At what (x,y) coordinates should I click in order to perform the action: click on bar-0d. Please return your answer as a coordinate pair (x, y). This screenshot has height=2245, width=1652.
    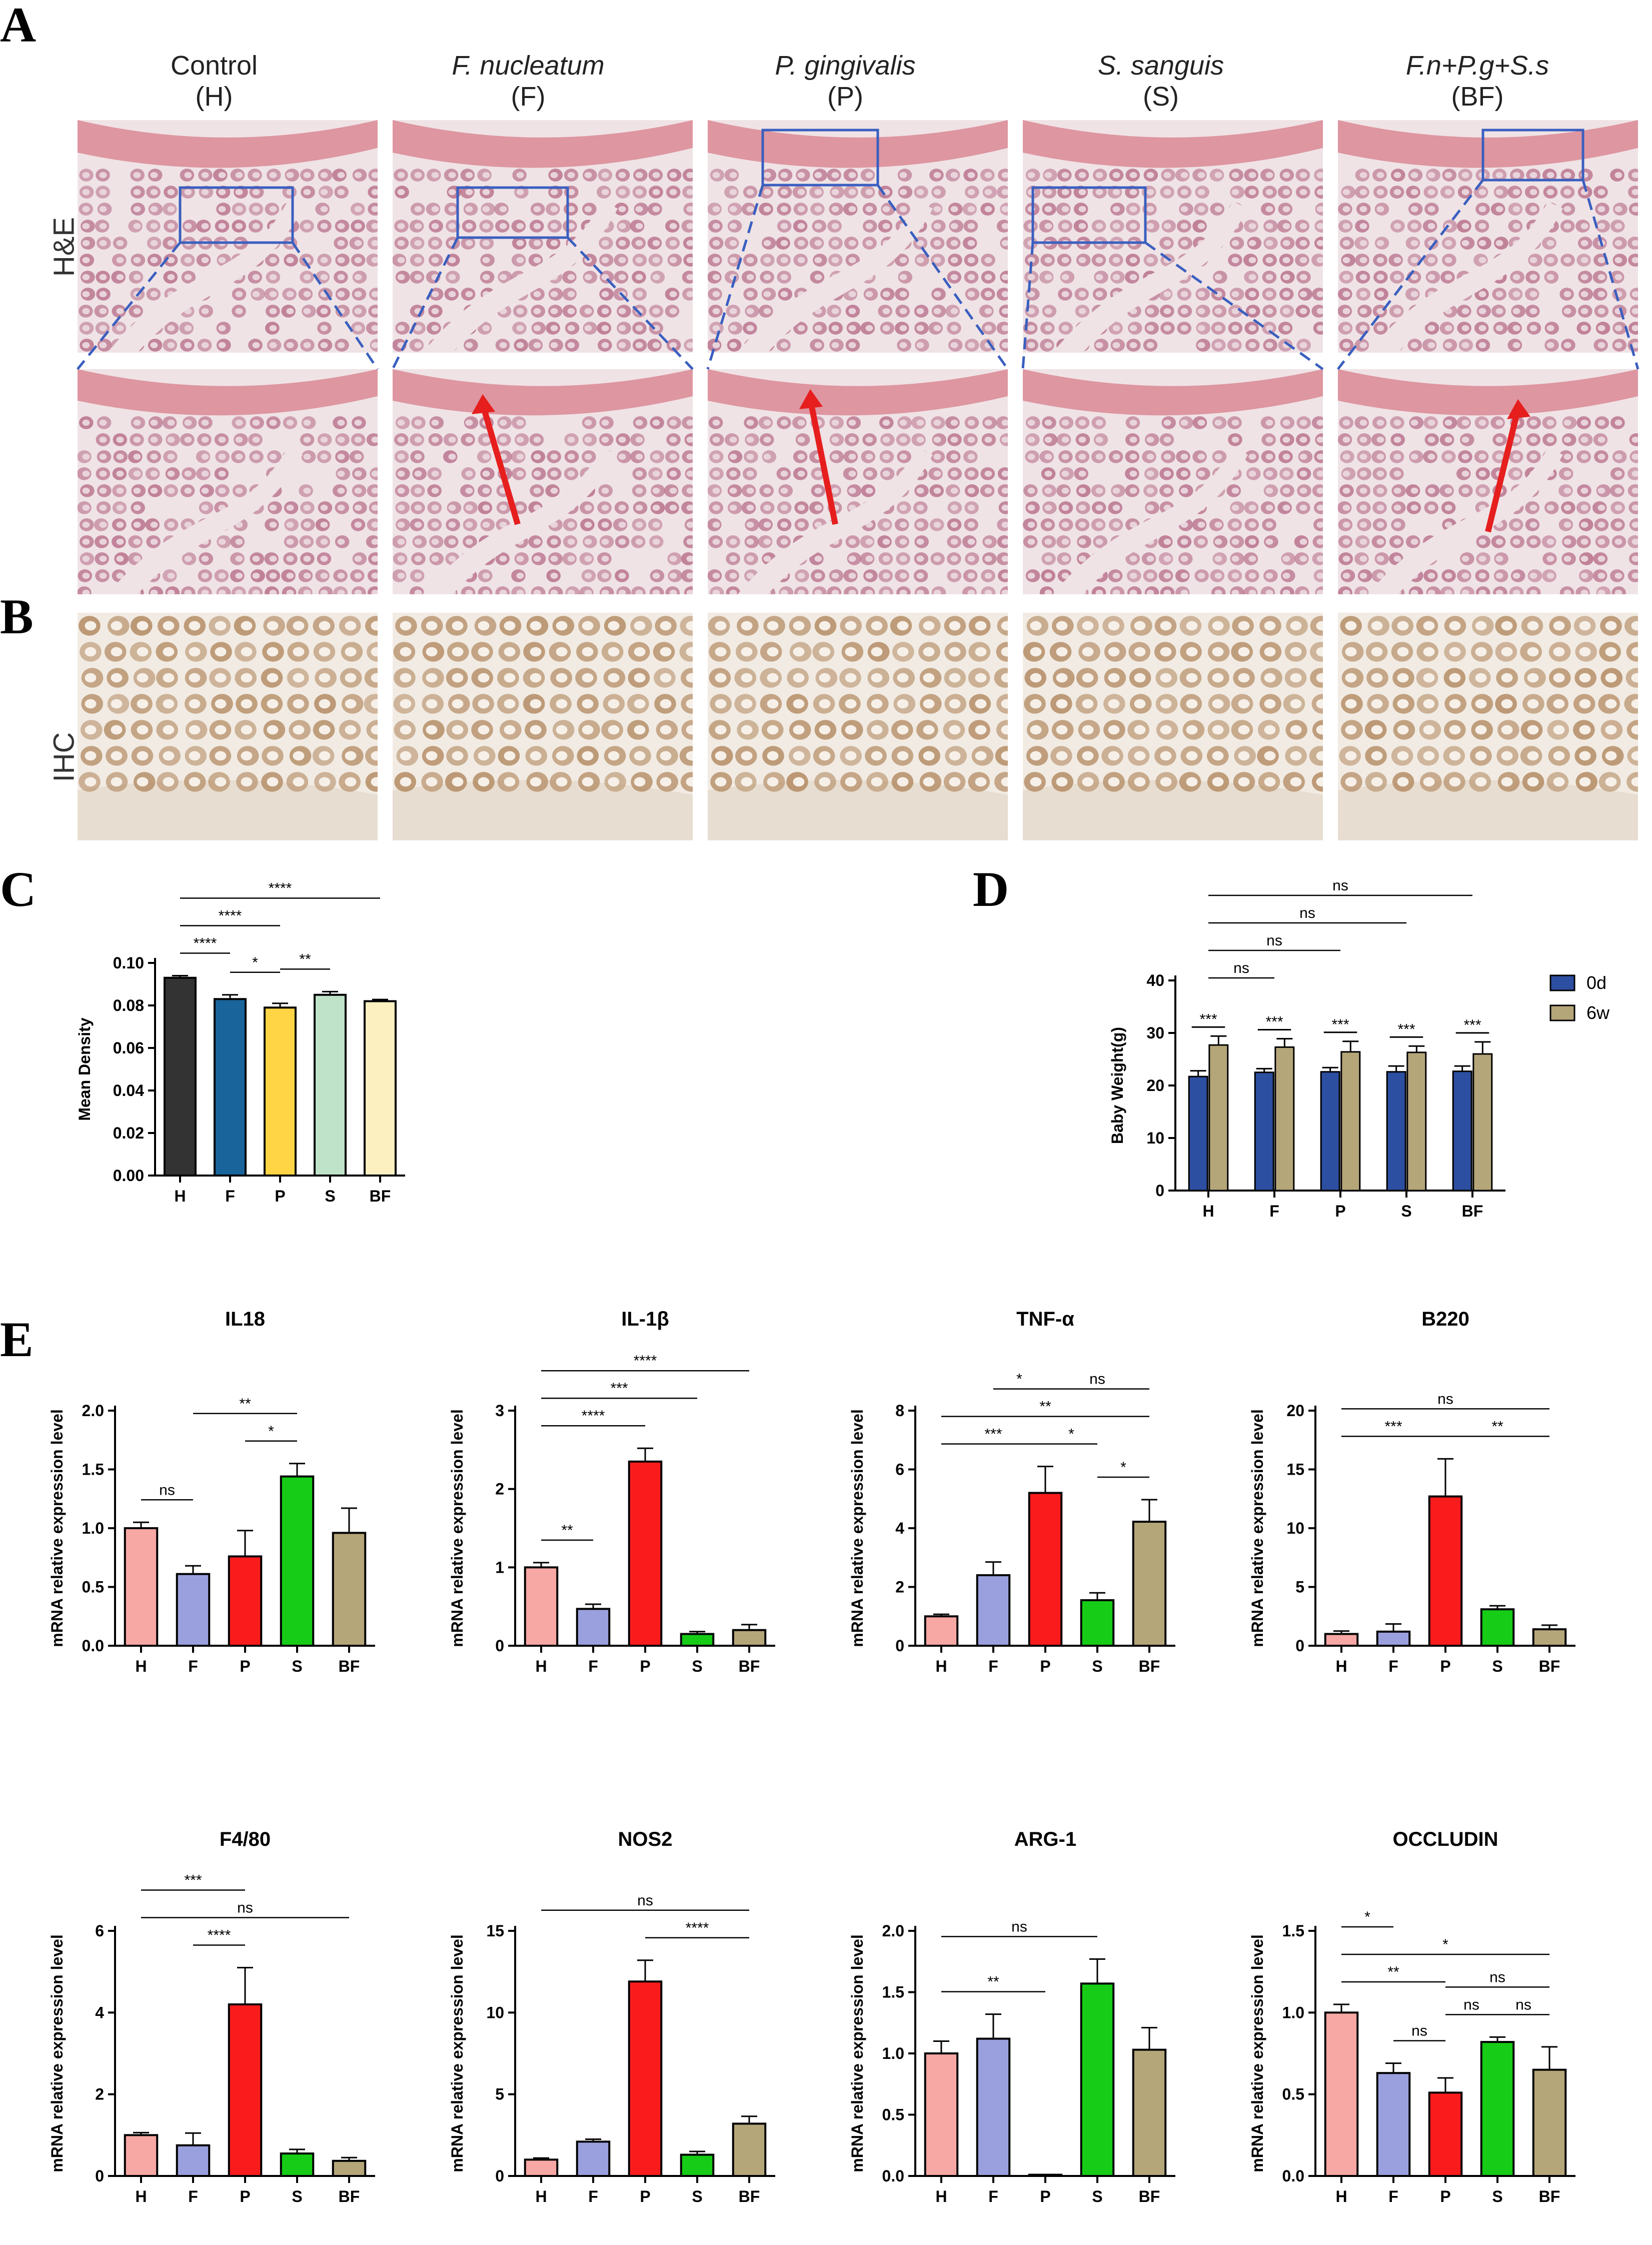
    Looking at the image, I should click on (1198, 1133).